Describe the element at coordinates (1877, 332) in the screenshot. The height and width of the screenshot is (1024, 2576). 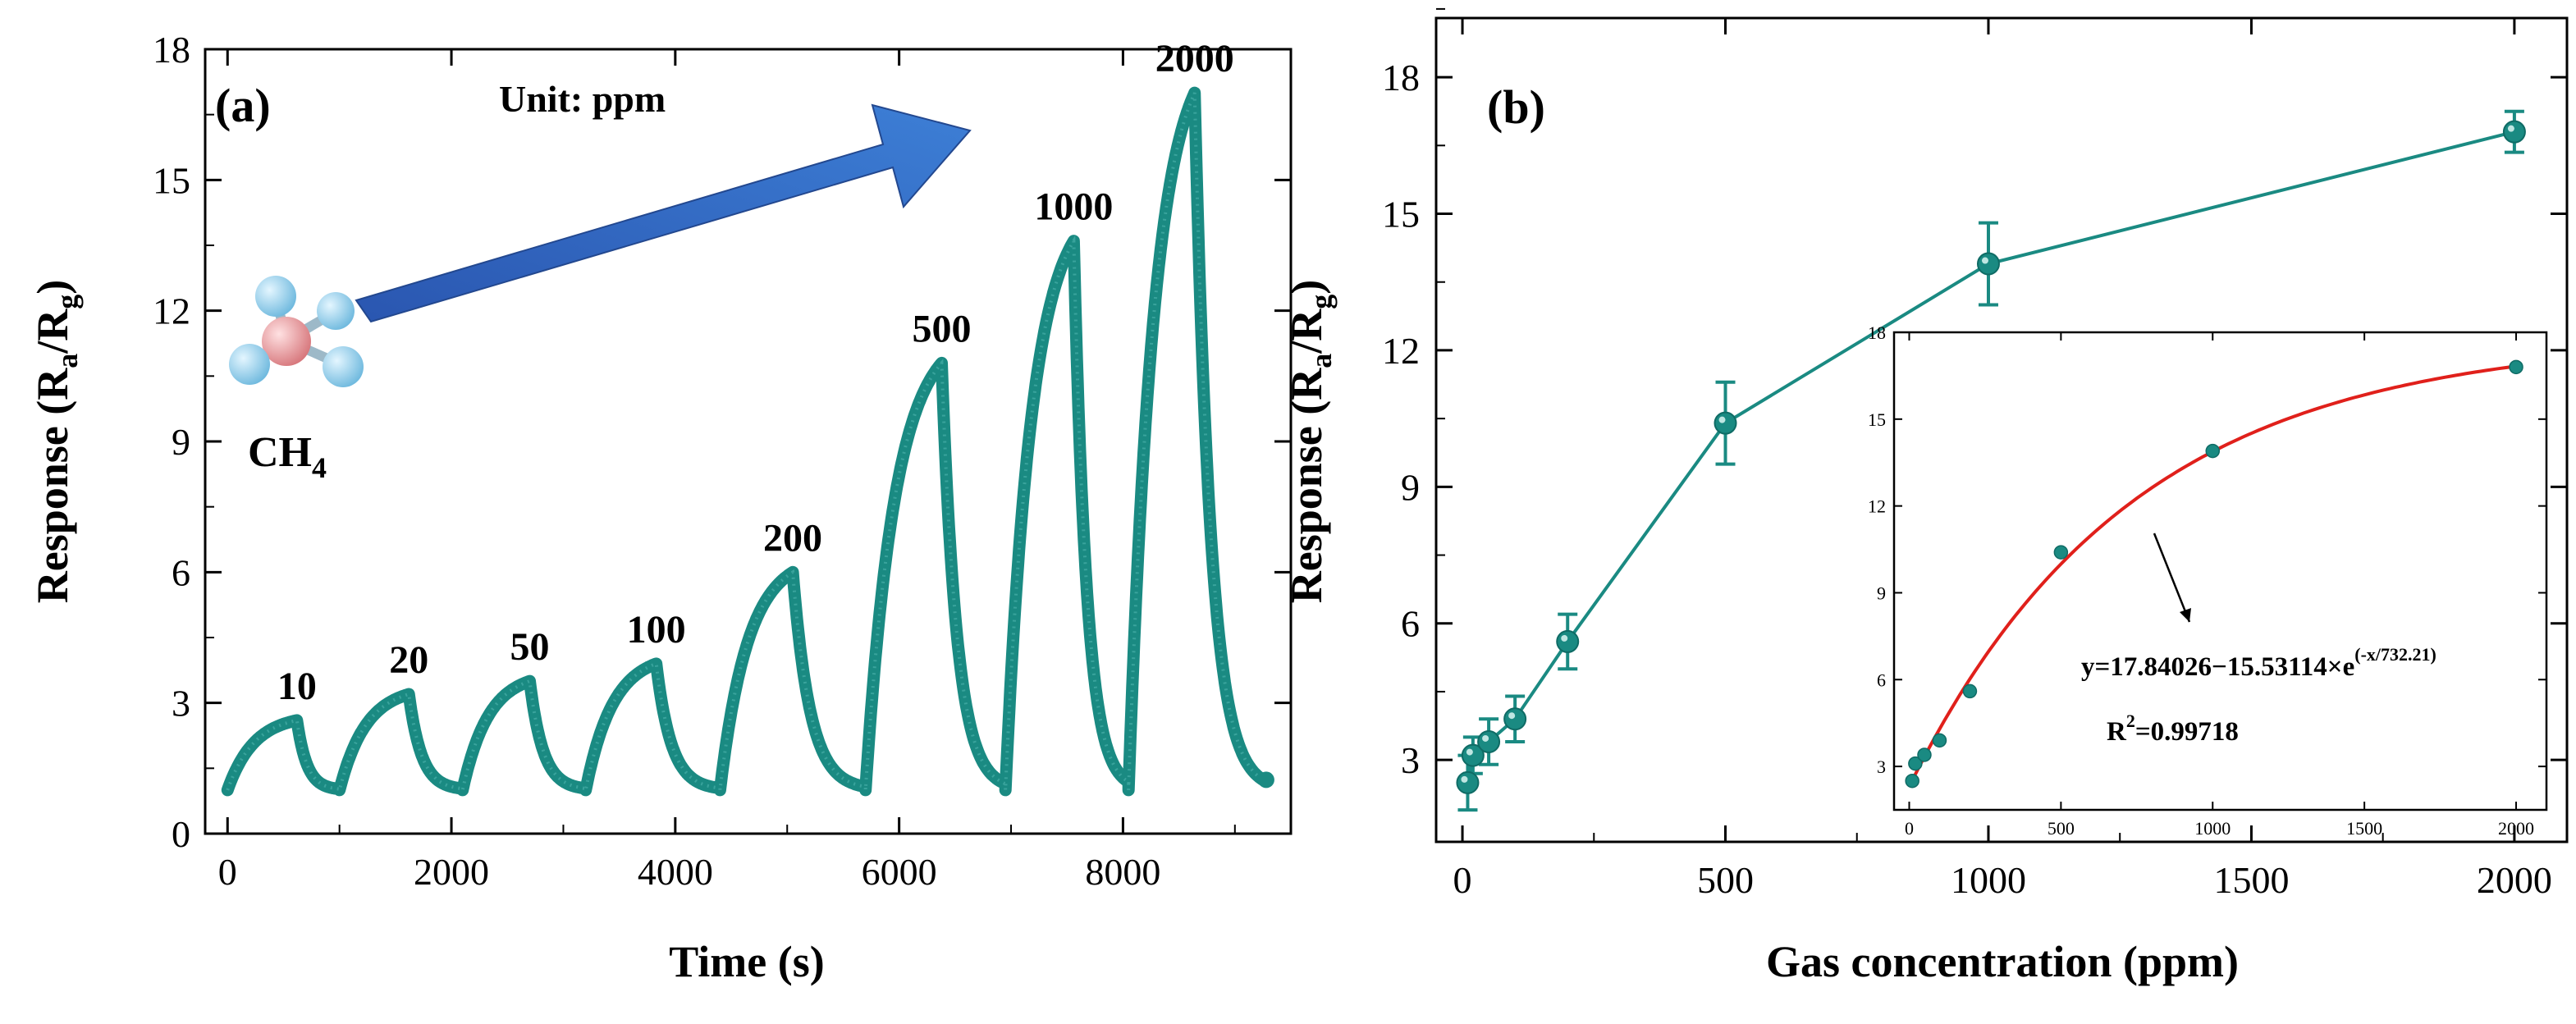
I see `inset-y-tick-label: 18` at that location.